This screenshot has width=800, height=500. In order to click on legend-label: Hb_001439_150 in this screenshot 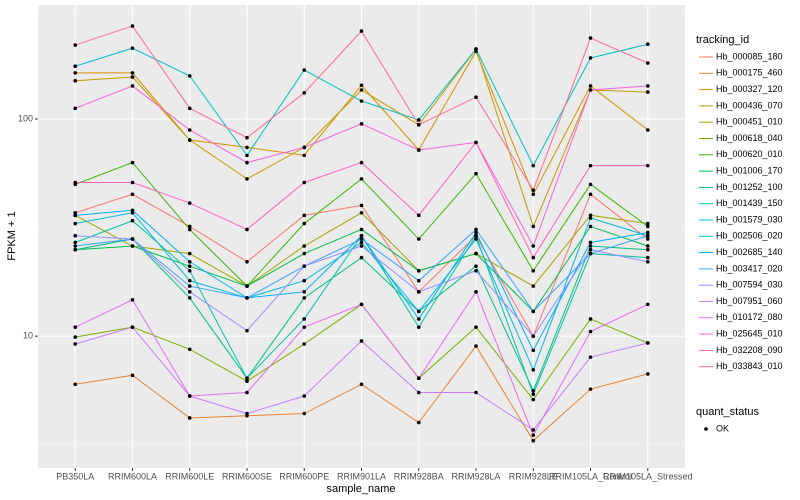, I will do `click(749, 203)`.